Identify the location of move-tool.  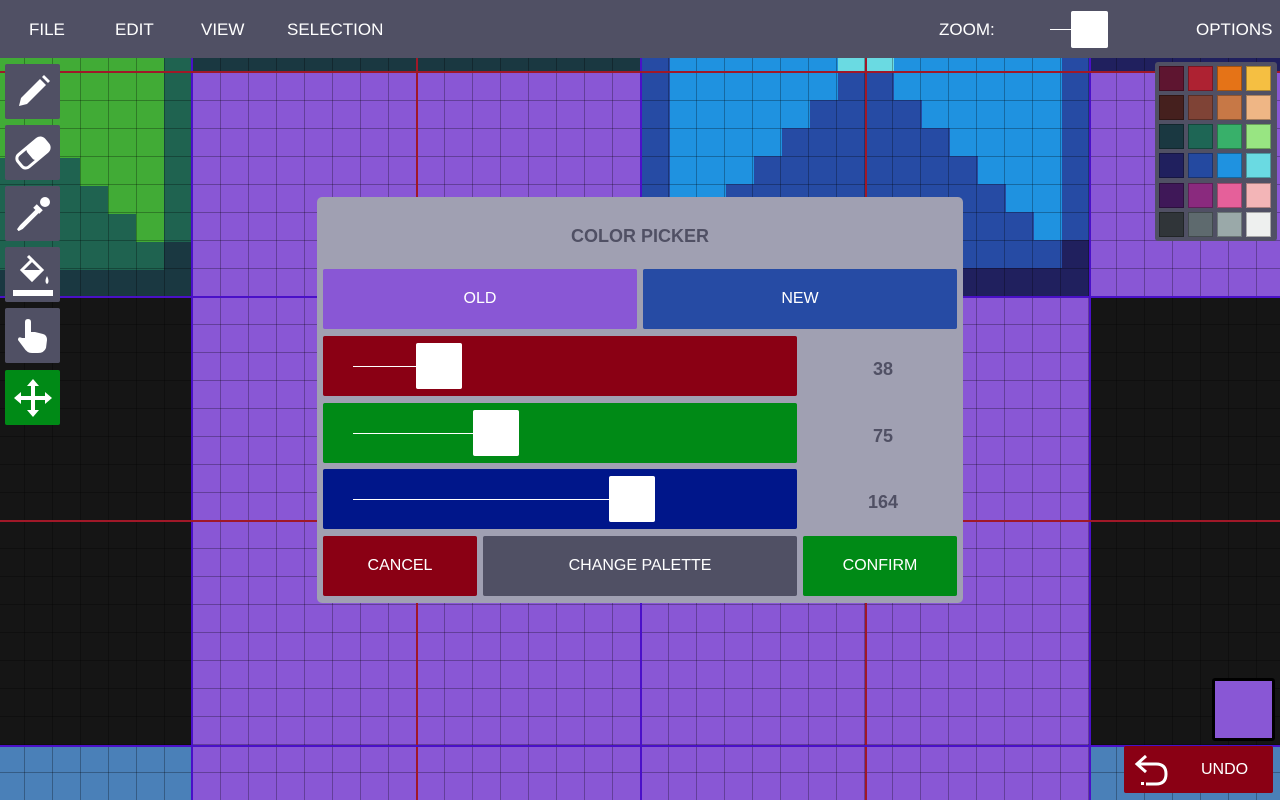
(32, 397).